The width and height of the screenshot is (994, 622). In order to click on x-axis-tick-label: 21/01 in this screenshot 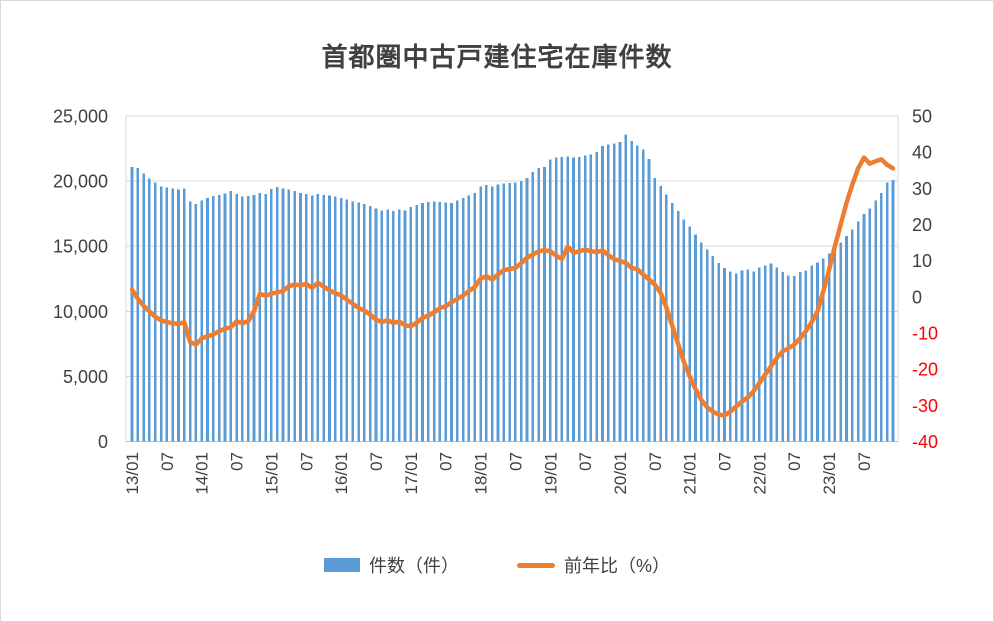, I will do `click(690, 473)`.